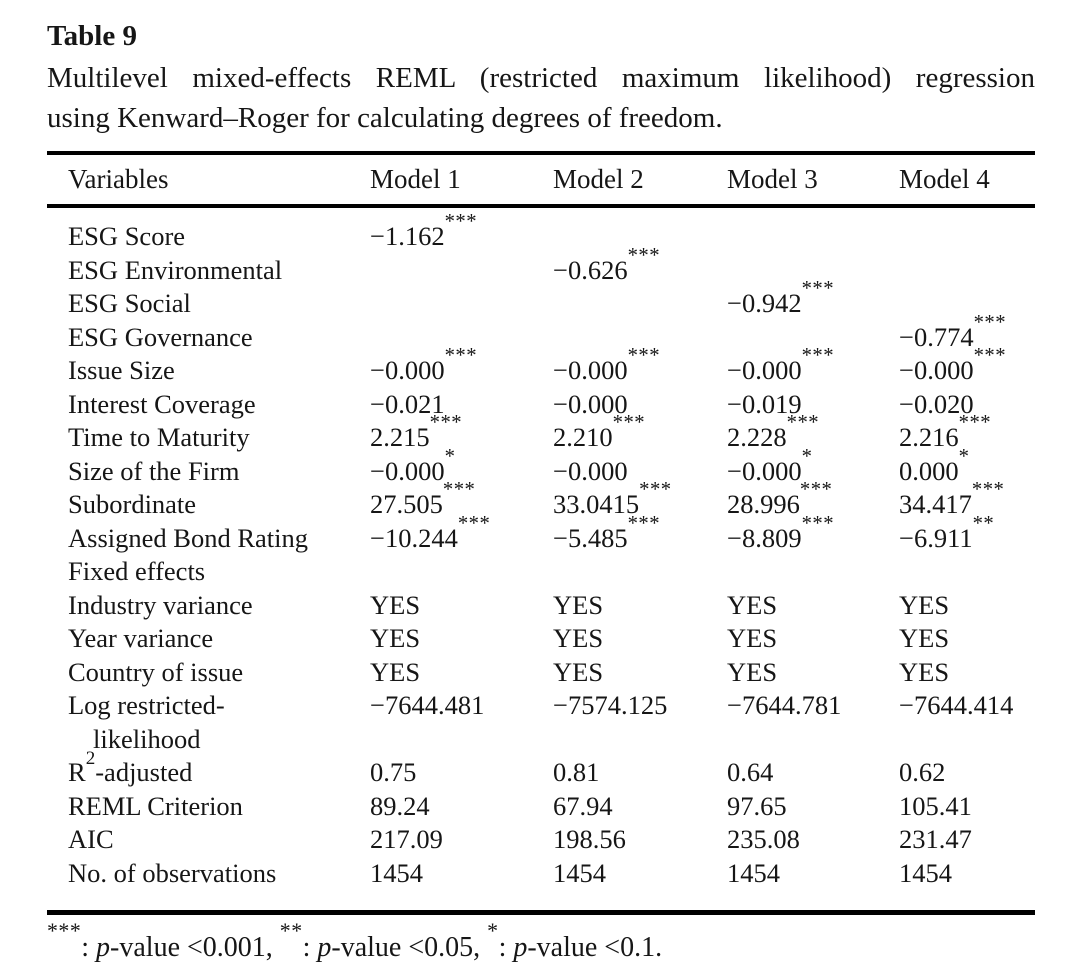 The image size is (1080, 968). What do you see at coordinates (162, 403) in the screenshot?
I see `row-label: Interest Coverage` at bounding box center [162, 403].